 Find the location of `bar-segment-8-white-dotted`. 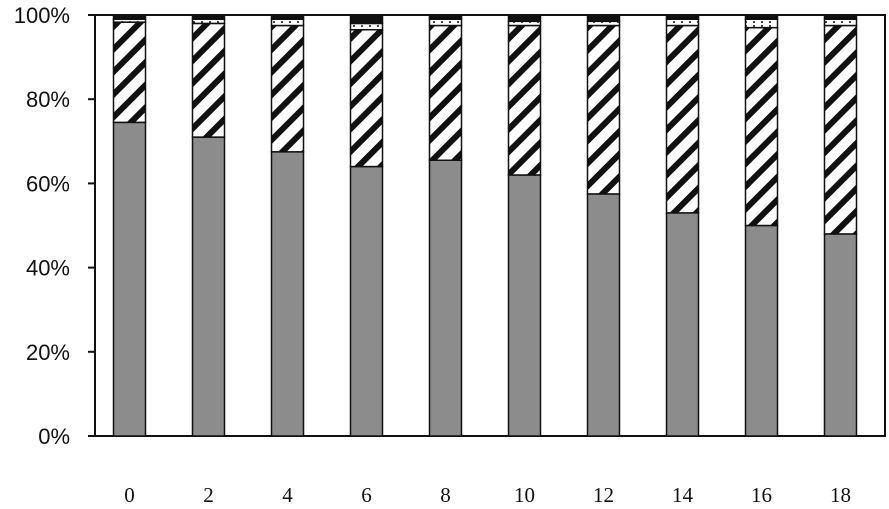

bar-segment-8-white-dotted is located at coordinates (445, 22).